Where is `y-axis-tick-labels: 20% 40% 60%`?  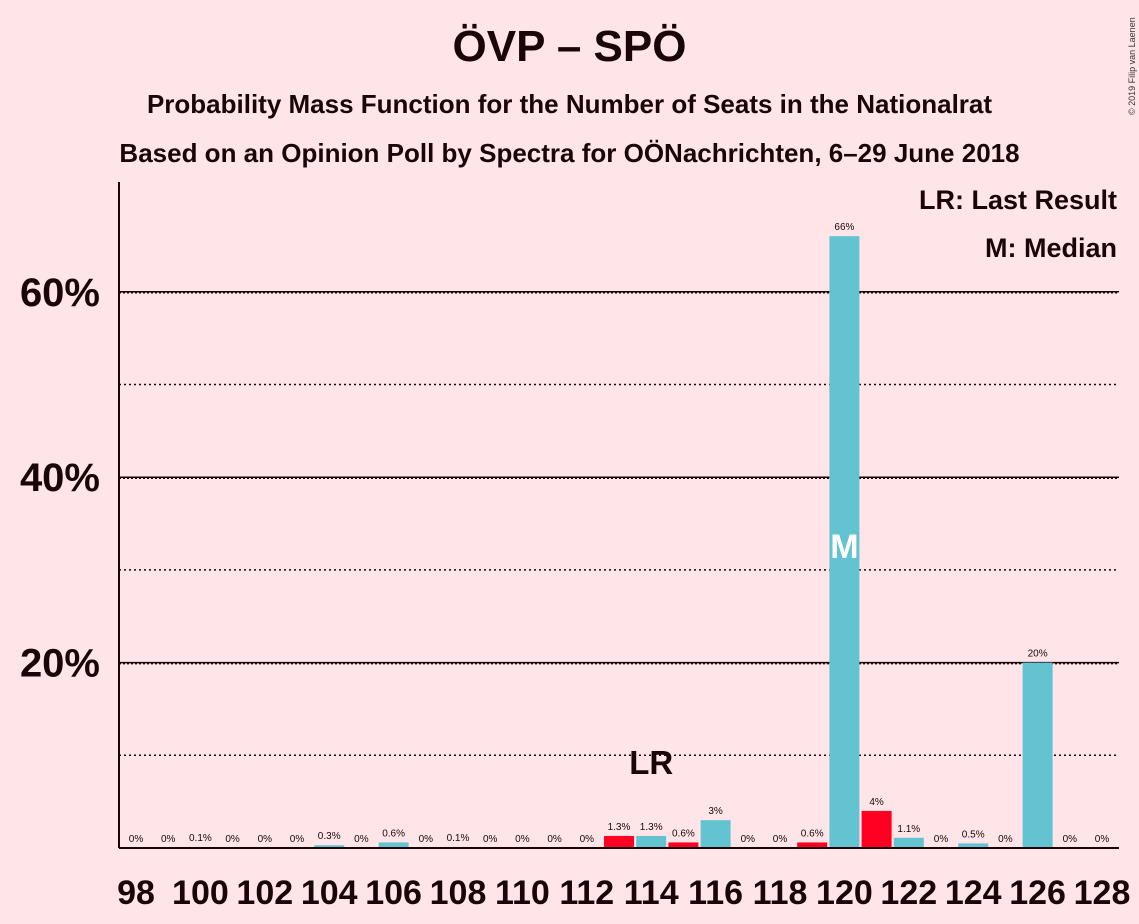 y-axis-tick-labels: 20% 40% 60% is located at coordinates (60, 478).